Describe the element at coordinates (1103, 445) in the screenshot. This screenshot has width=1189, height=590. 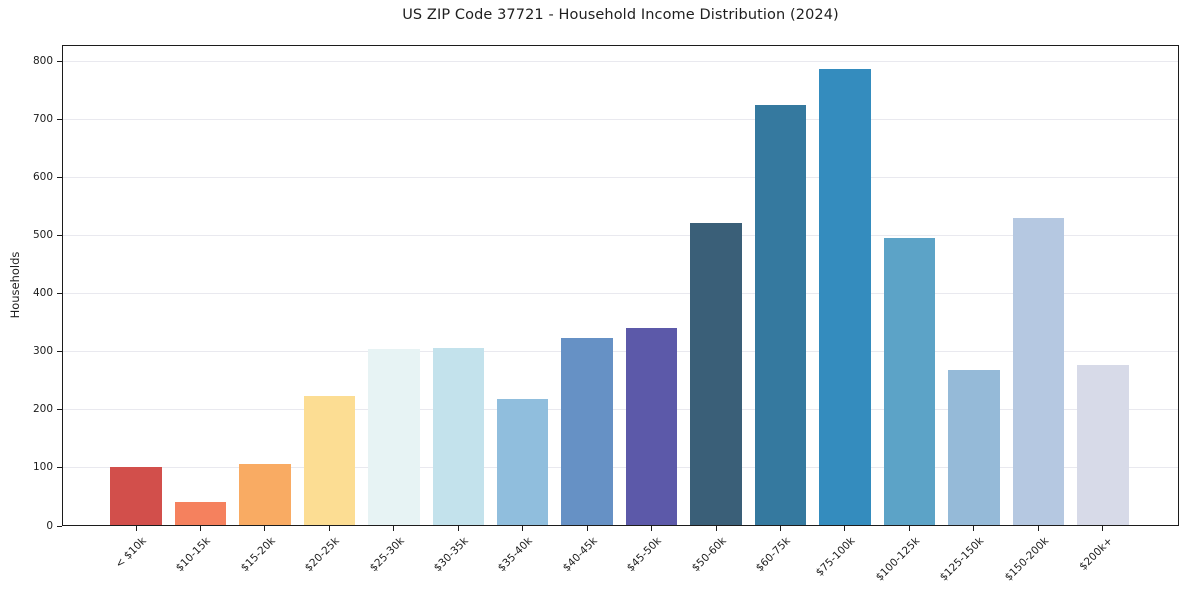
I see `bar-200k` at that location.